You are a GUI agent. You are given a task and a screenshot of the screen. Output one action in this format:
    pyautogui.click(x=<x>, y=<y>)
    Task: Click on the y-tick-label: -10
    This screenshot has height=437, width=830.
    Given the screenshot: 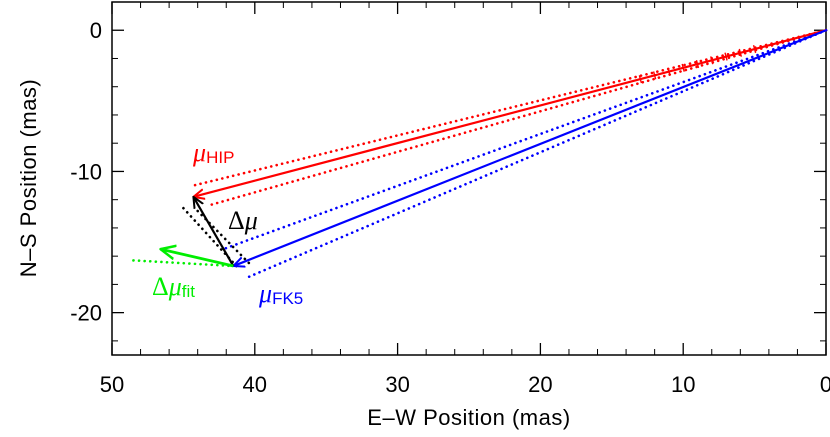 What is the action you would take?
    pyautogui.click(x=86, y=171)
    